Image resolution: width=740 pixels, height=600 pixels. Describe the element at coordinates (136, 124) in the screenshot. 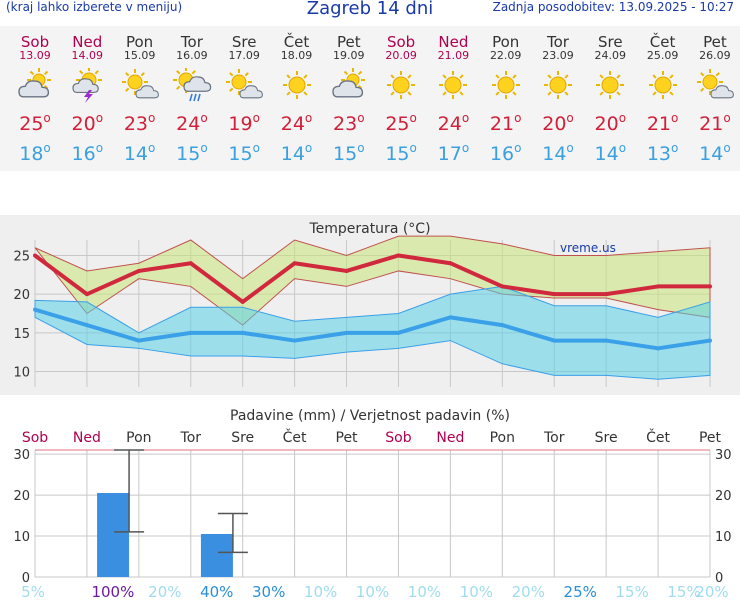

I see `max-temperature-value: 23` at that location.